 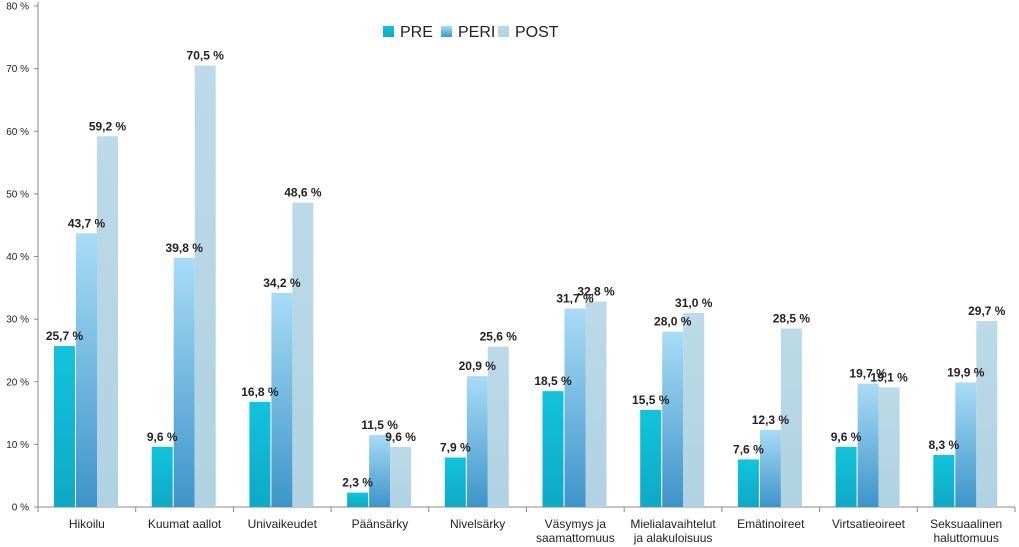 I want to click on y-tick-label: 10 %, so click(x=17, y=445).